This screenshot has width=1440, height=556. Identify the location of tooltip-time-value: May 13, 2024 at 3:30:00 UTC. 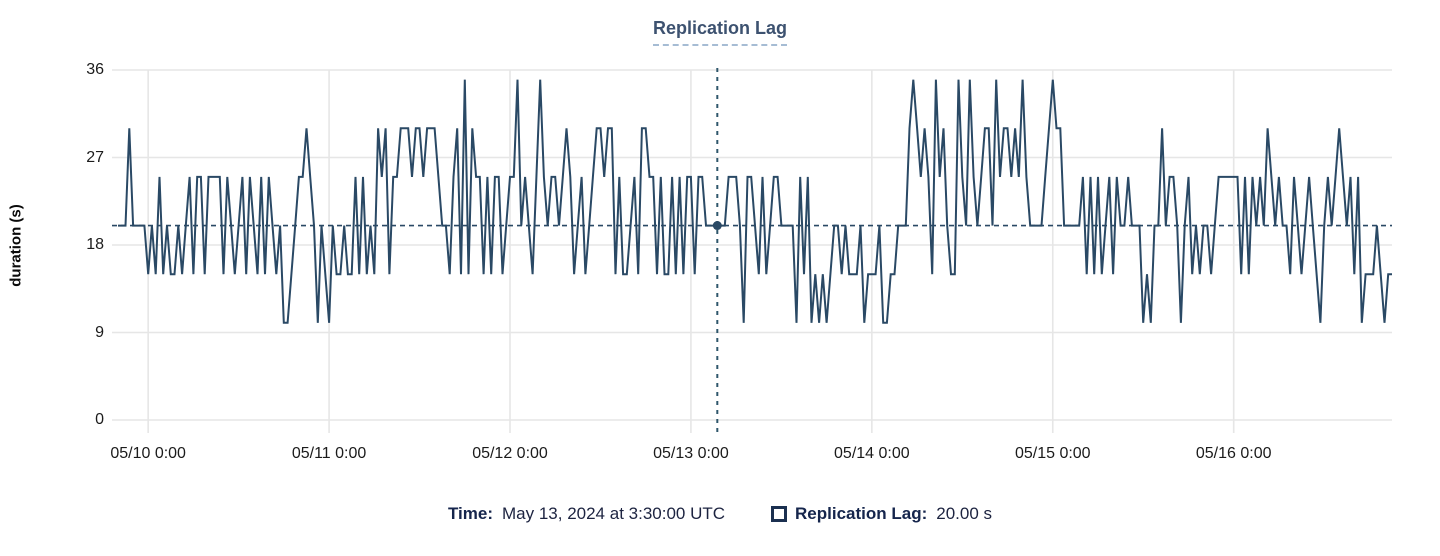
(614, 513).